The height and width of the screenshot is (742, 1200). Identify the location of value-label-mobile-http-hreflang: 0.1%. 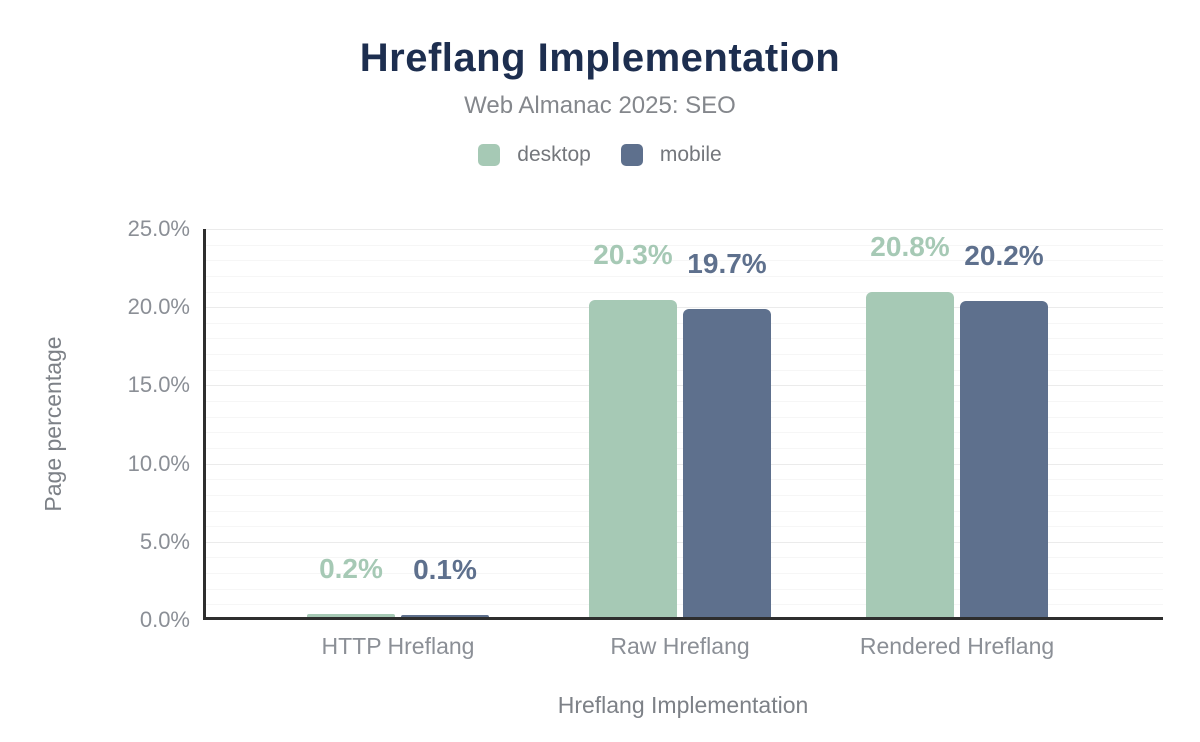
(445, 569).